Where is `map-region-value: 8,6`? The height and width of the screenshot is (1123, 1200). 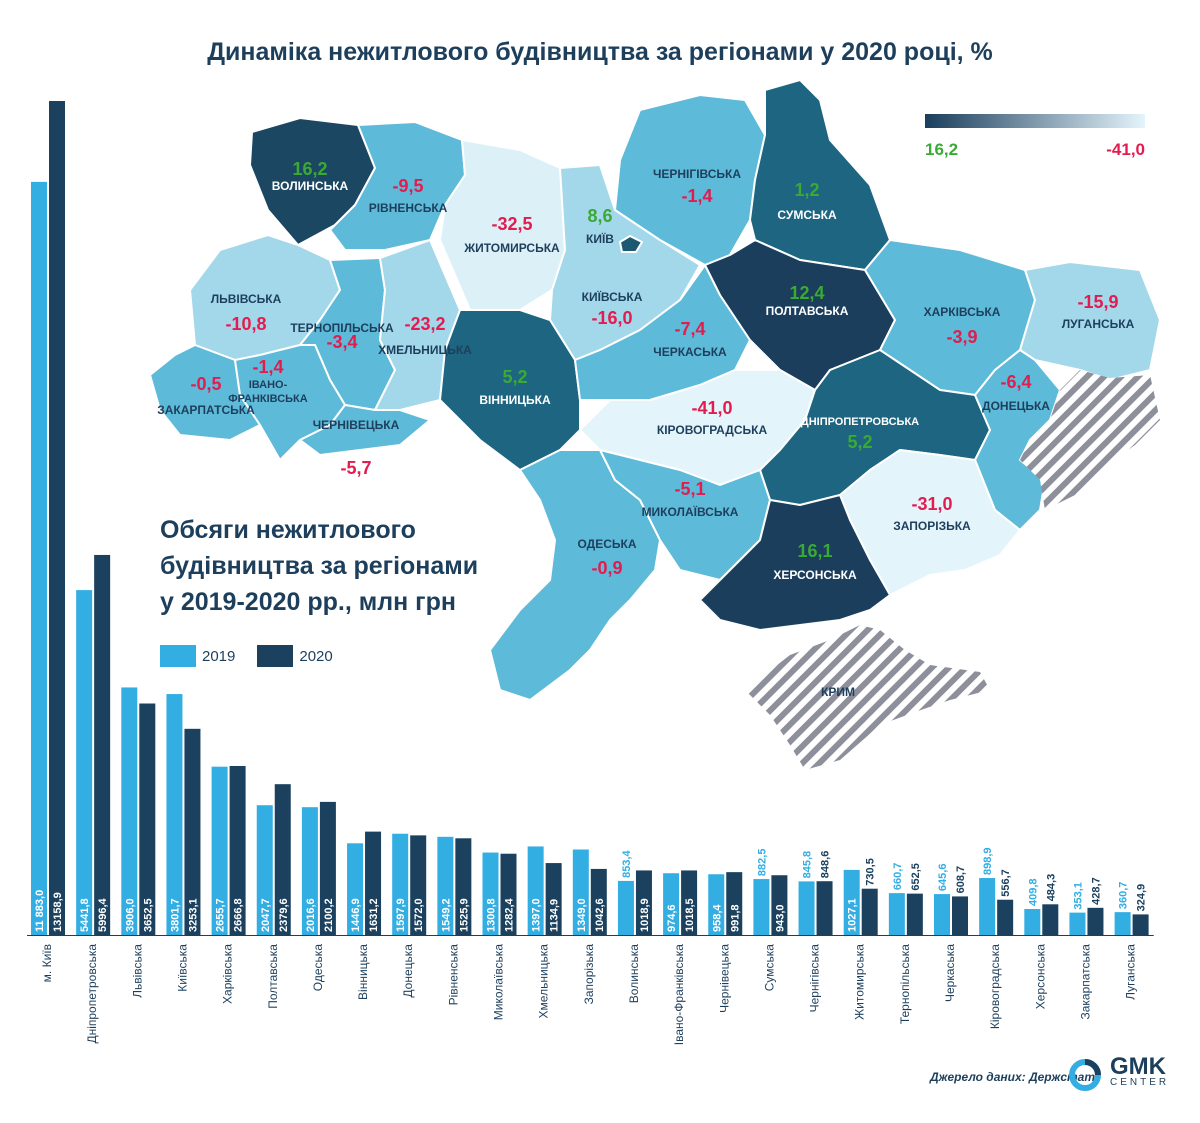
map-region-value: 8,6 is located at coordinates (599, 216).